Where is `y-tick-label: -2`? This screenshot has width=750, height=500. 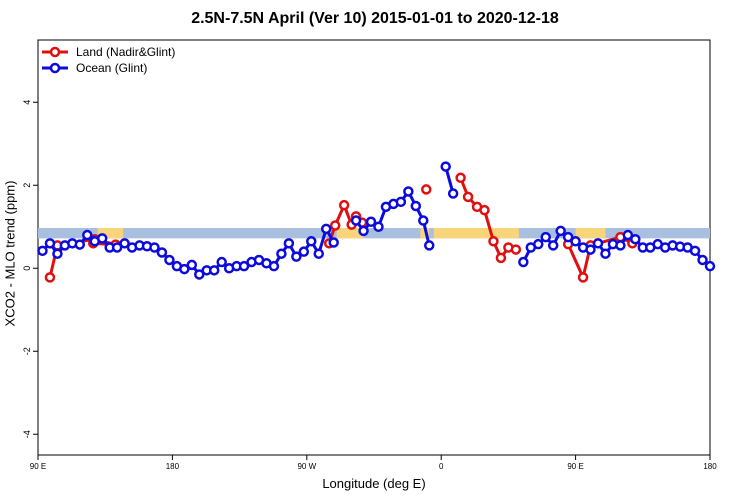
y-tick-label: -2 is located at coordinates (27, 351).